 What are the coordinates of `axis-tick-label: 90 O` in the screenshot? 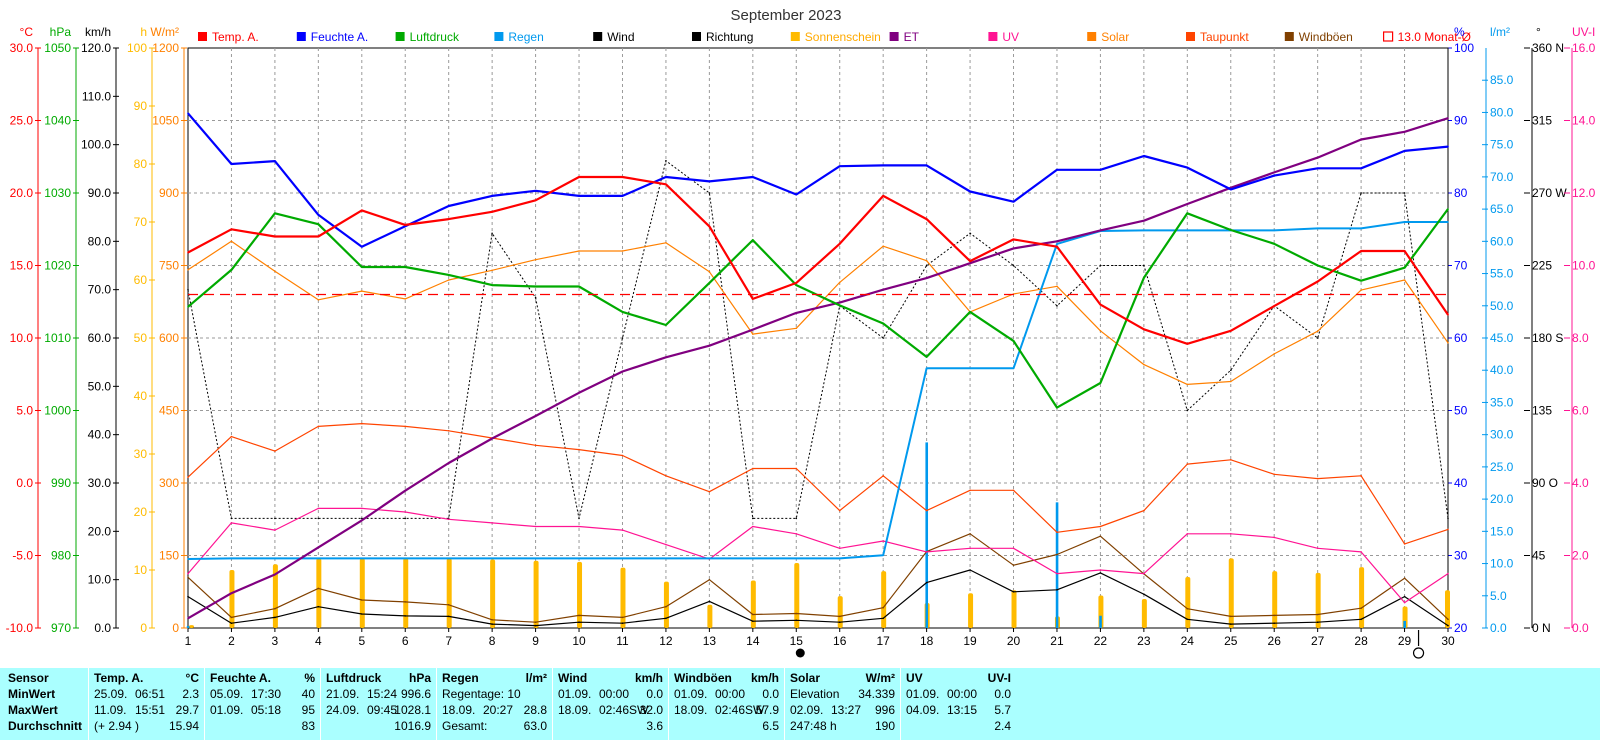 It's located at (1545, 483).